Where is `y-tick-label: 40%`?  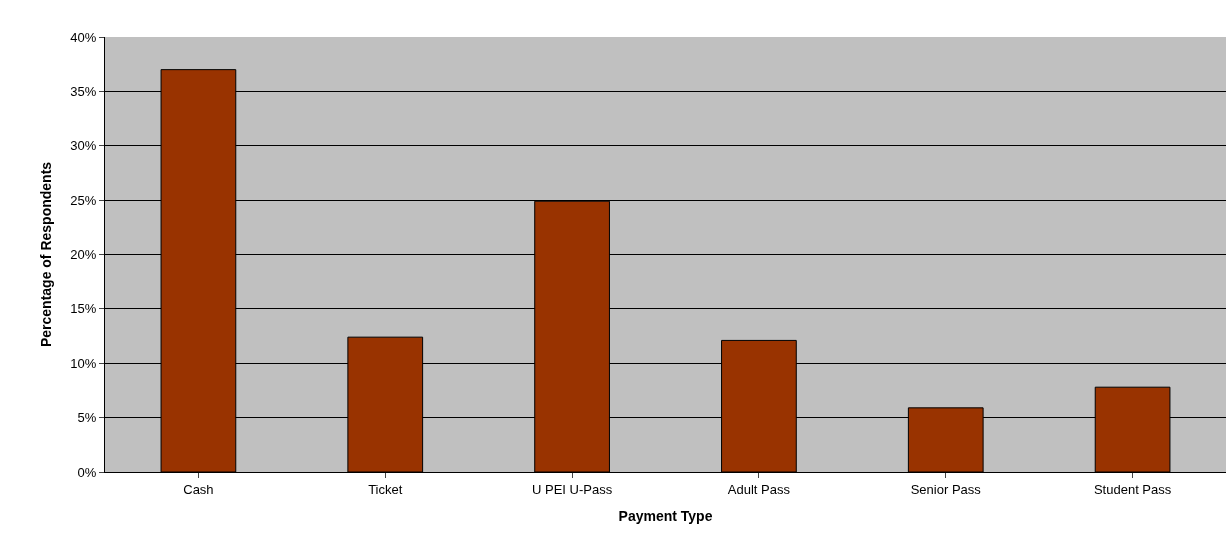
y-tick-label: 40% is located at coordinates (83, 37).